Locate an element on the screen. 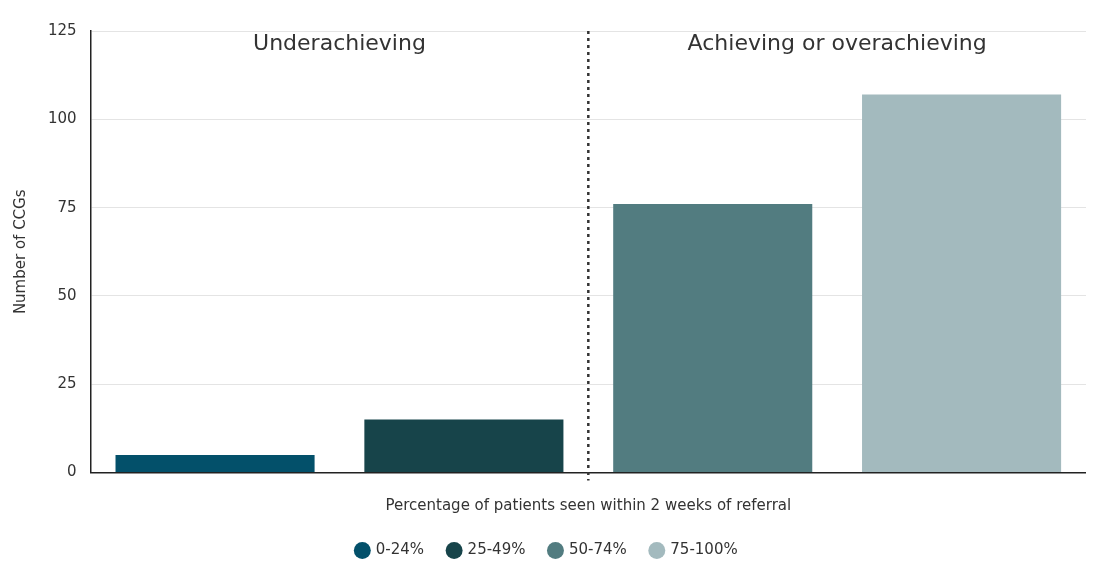 The width and height of the screenshot is (1094, 577). legend-label: 75-100% is located at coordinates (704, 549).